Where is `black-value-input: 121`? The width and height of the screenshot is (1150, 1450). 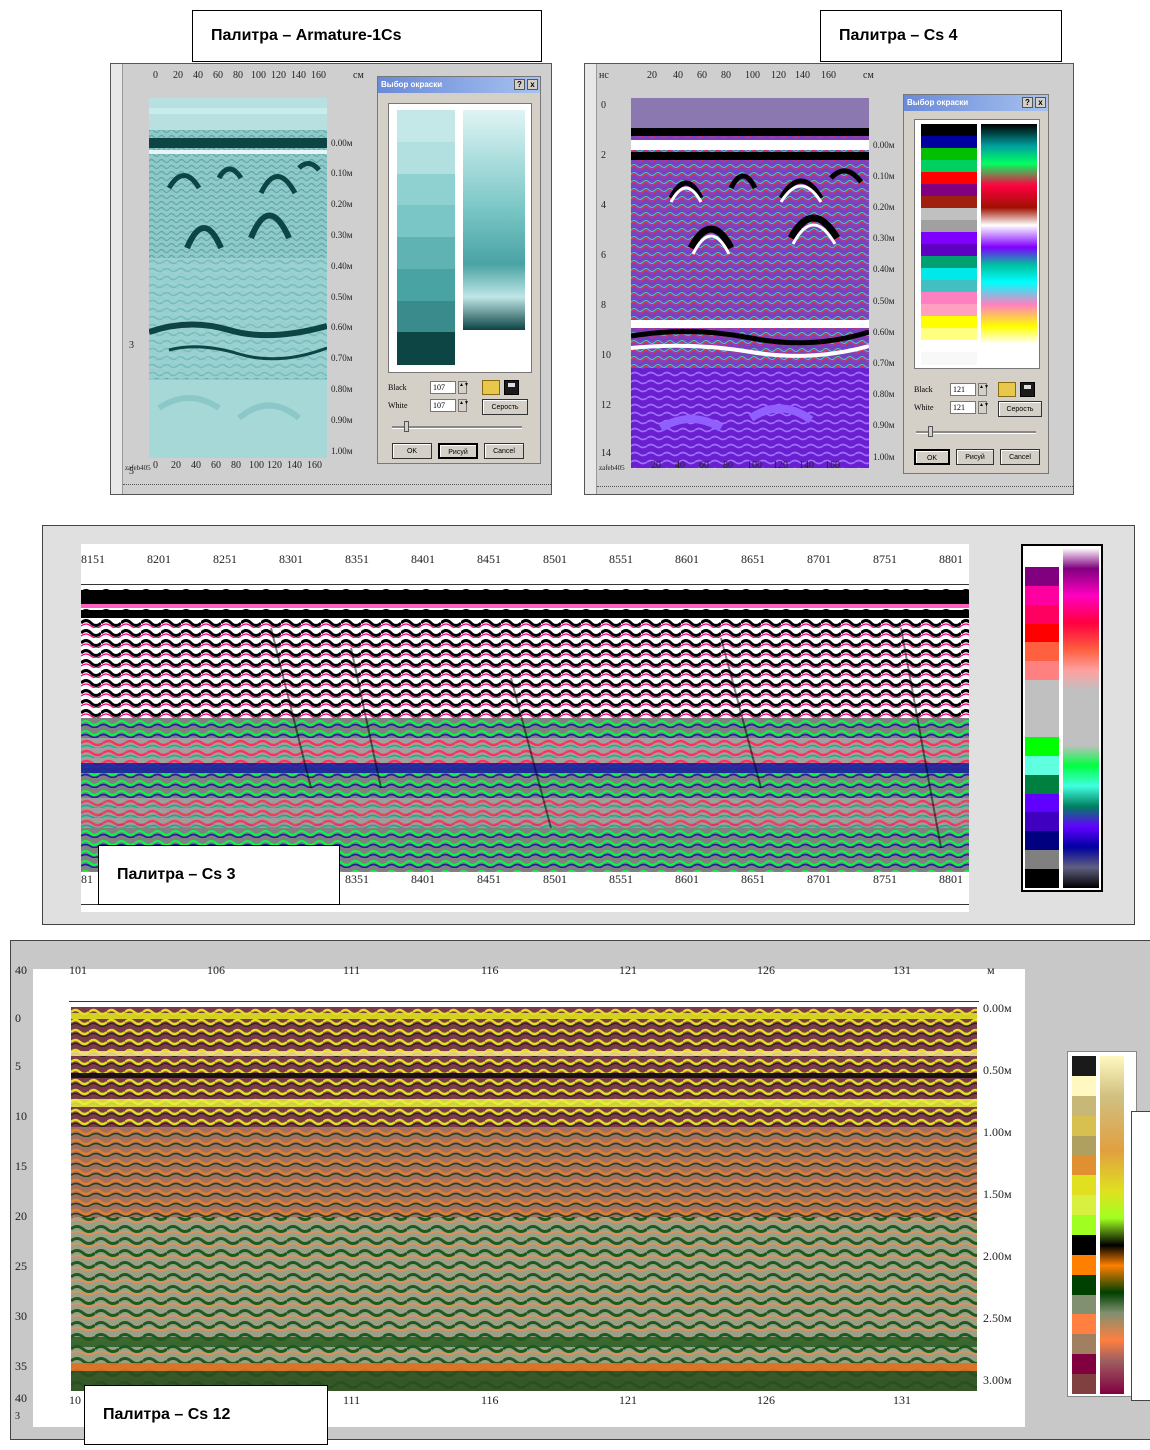 black-value-input: 121 is located at coordinates (963, 389).